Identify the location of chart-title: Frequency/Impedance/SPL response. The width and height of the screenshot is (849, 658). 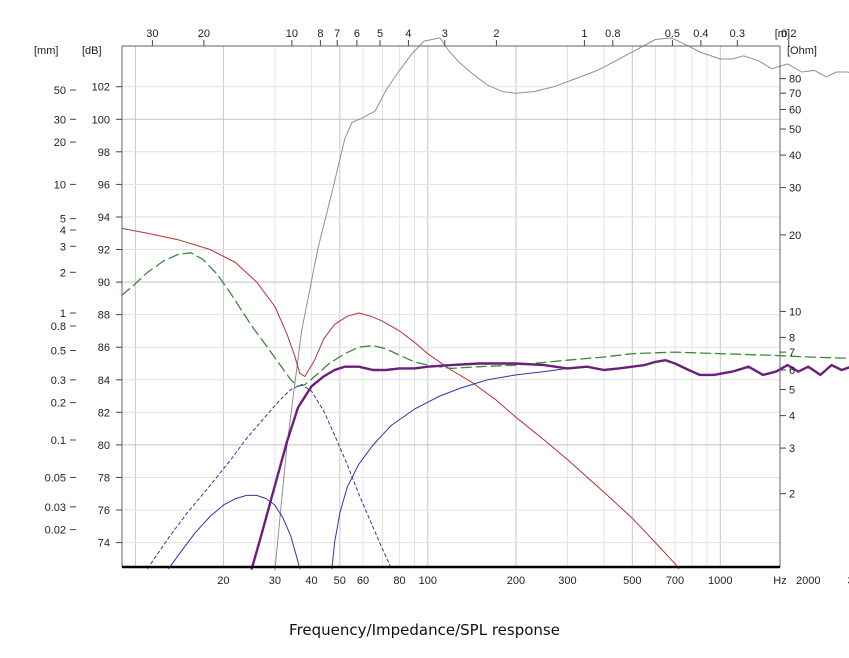
(424, 630).